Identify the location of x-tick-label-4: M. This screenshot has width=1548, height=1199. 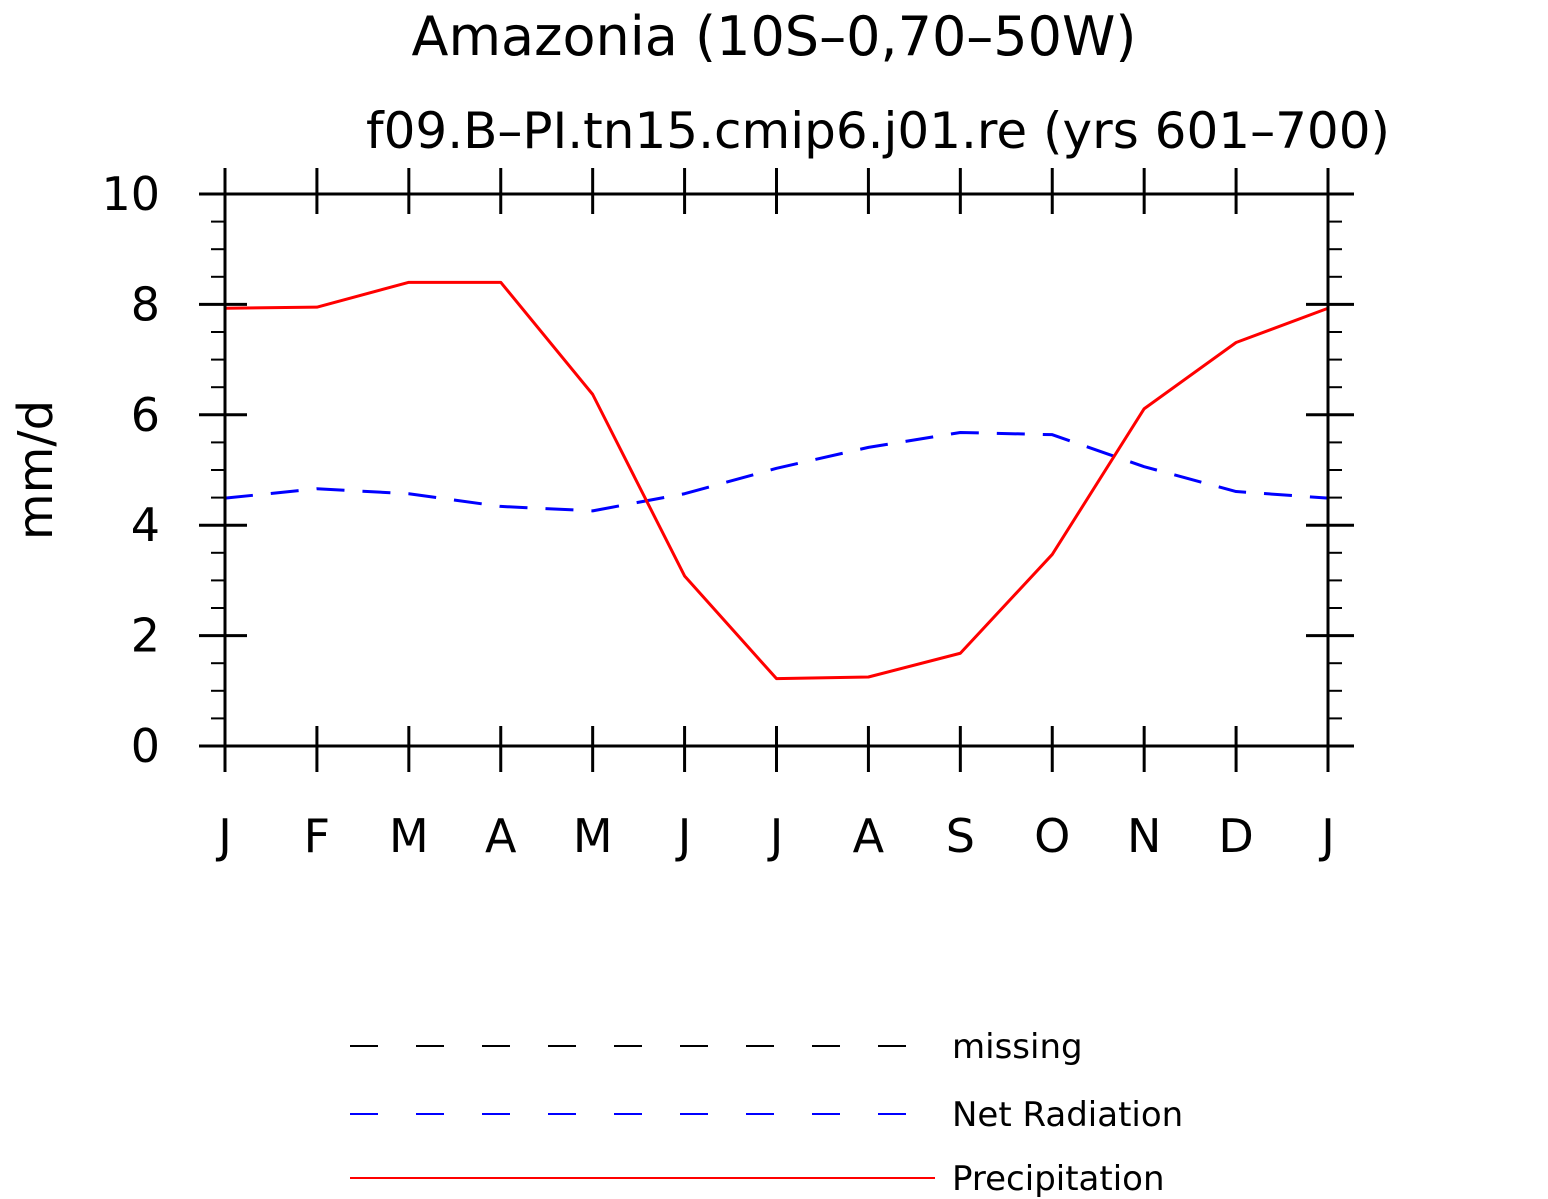
(593, 836).